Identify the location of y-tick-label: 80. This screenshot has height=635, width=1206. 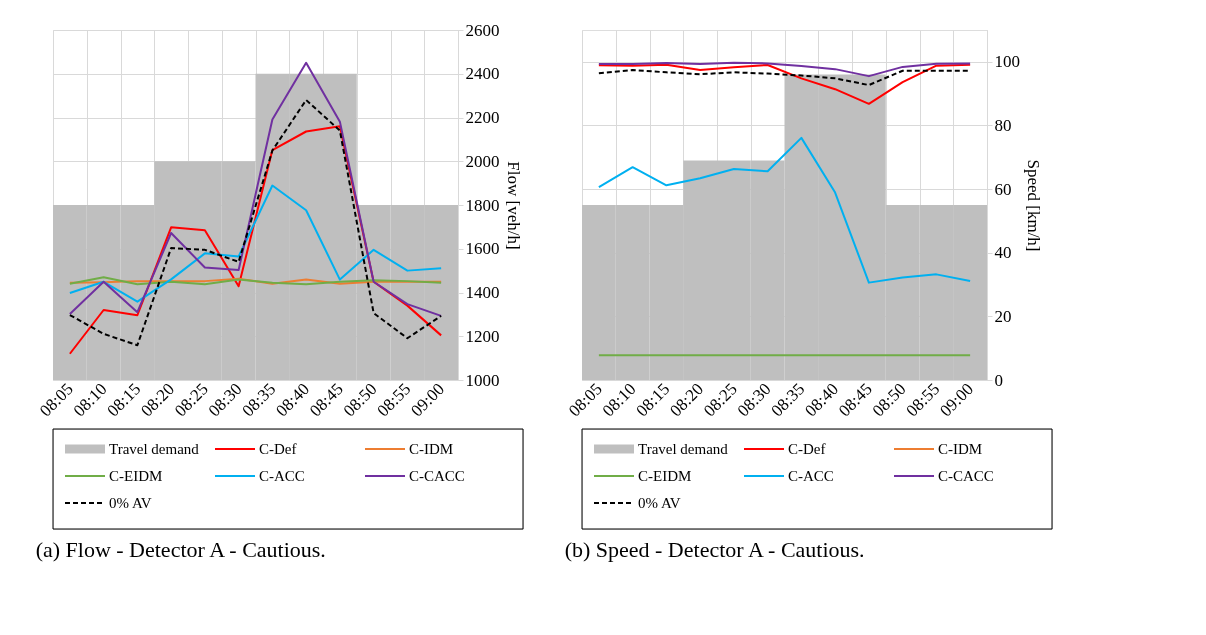
(1003, 125).